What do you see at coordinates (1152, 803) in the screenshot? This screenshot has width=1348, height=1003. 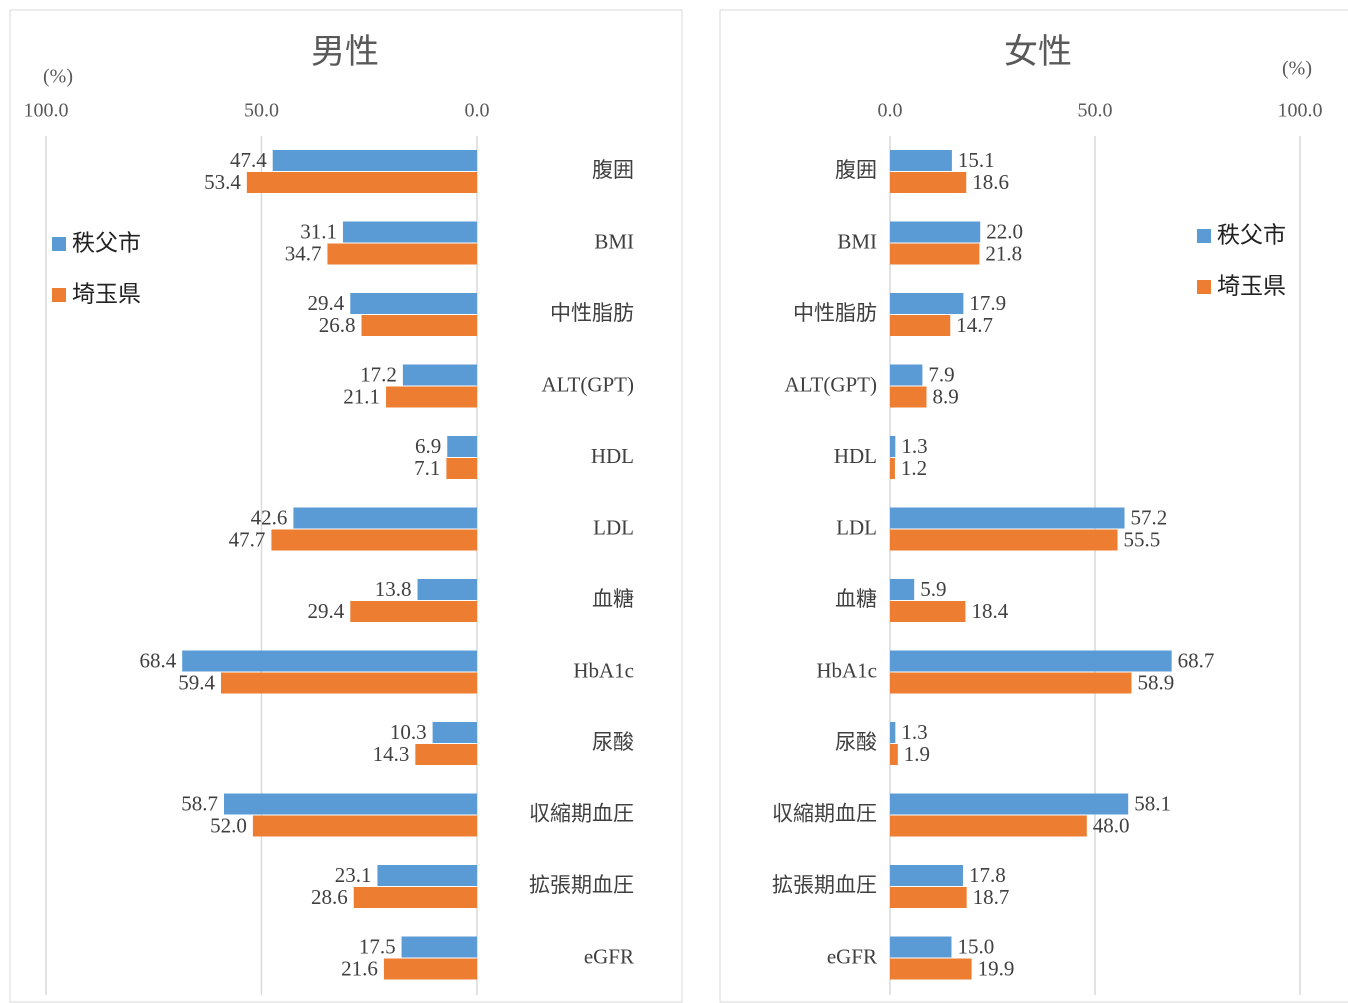 I see `value-label: 58.1` at bounding box center [1152, 803].